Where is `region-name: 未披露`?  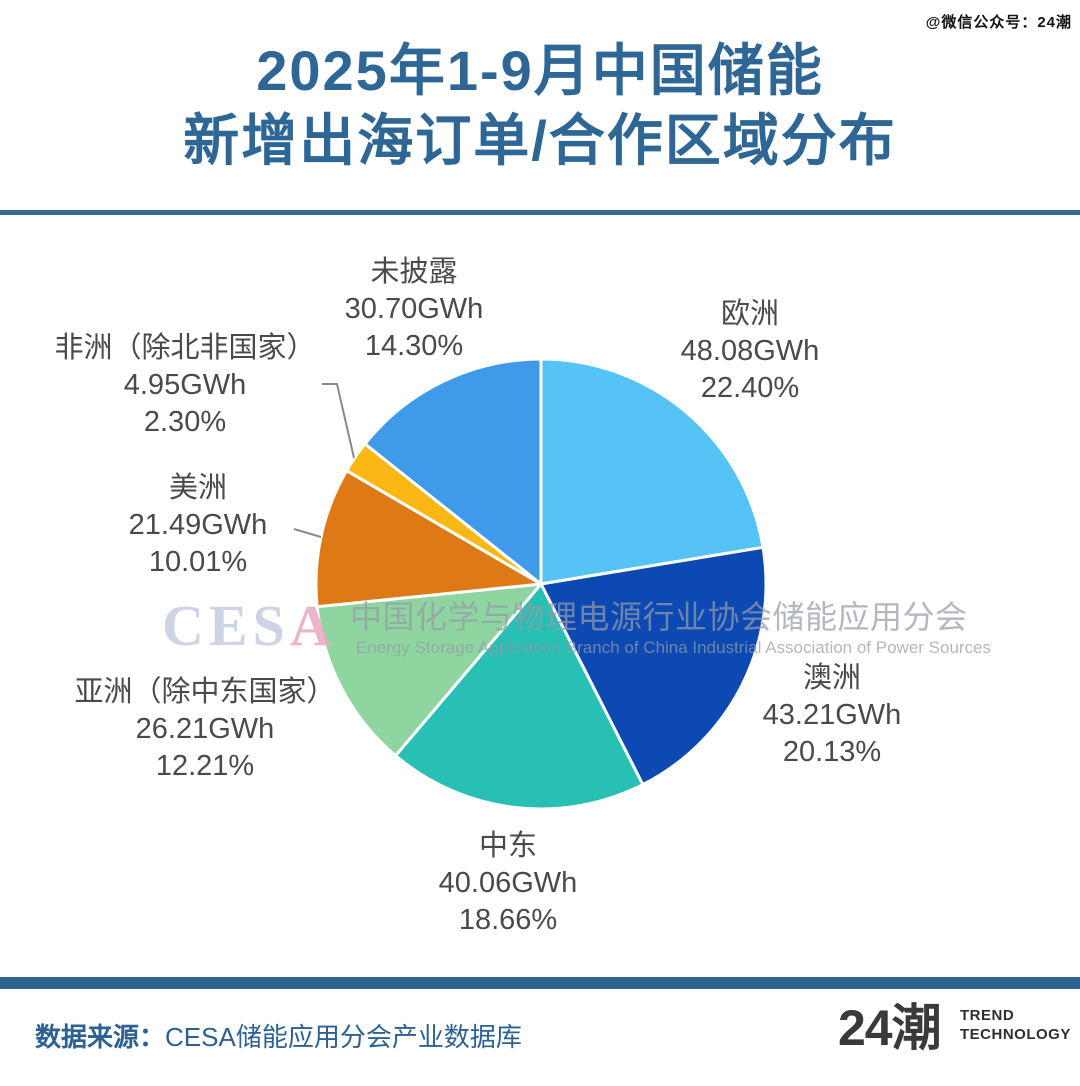
region-name: 未披露 is located at coordinates (414, 272).